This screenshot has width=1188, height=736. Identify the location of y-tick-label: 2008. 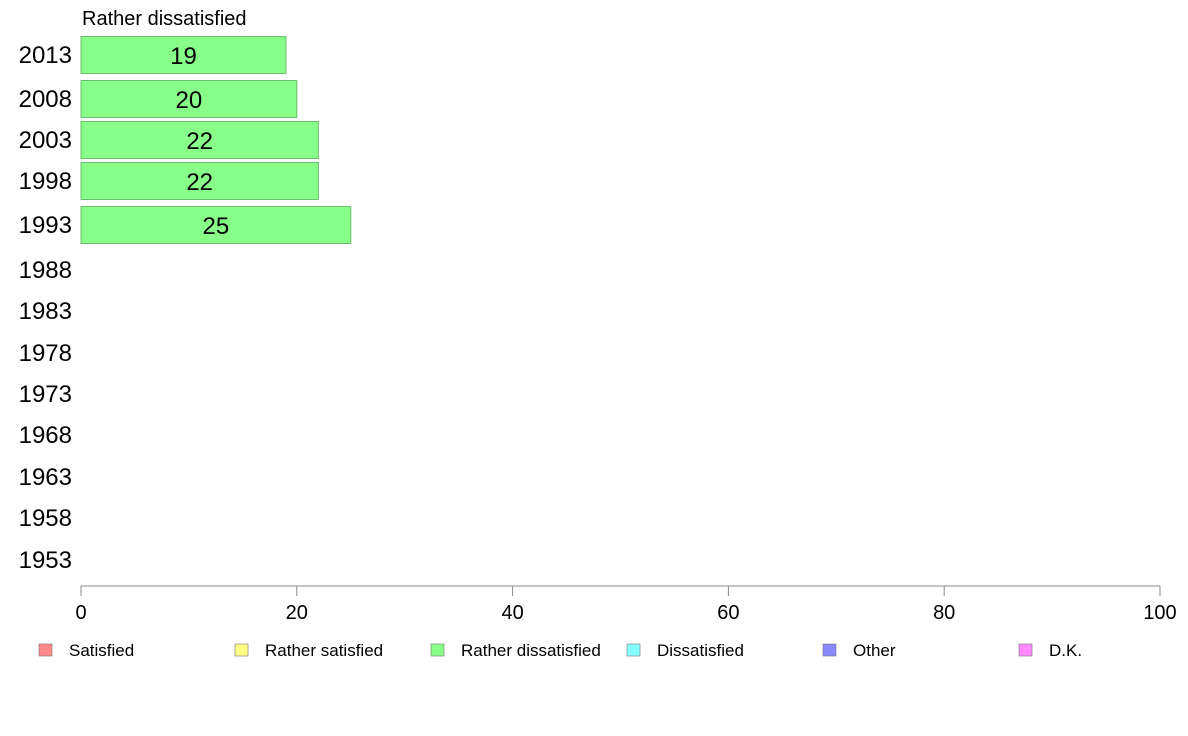
(45, 99).